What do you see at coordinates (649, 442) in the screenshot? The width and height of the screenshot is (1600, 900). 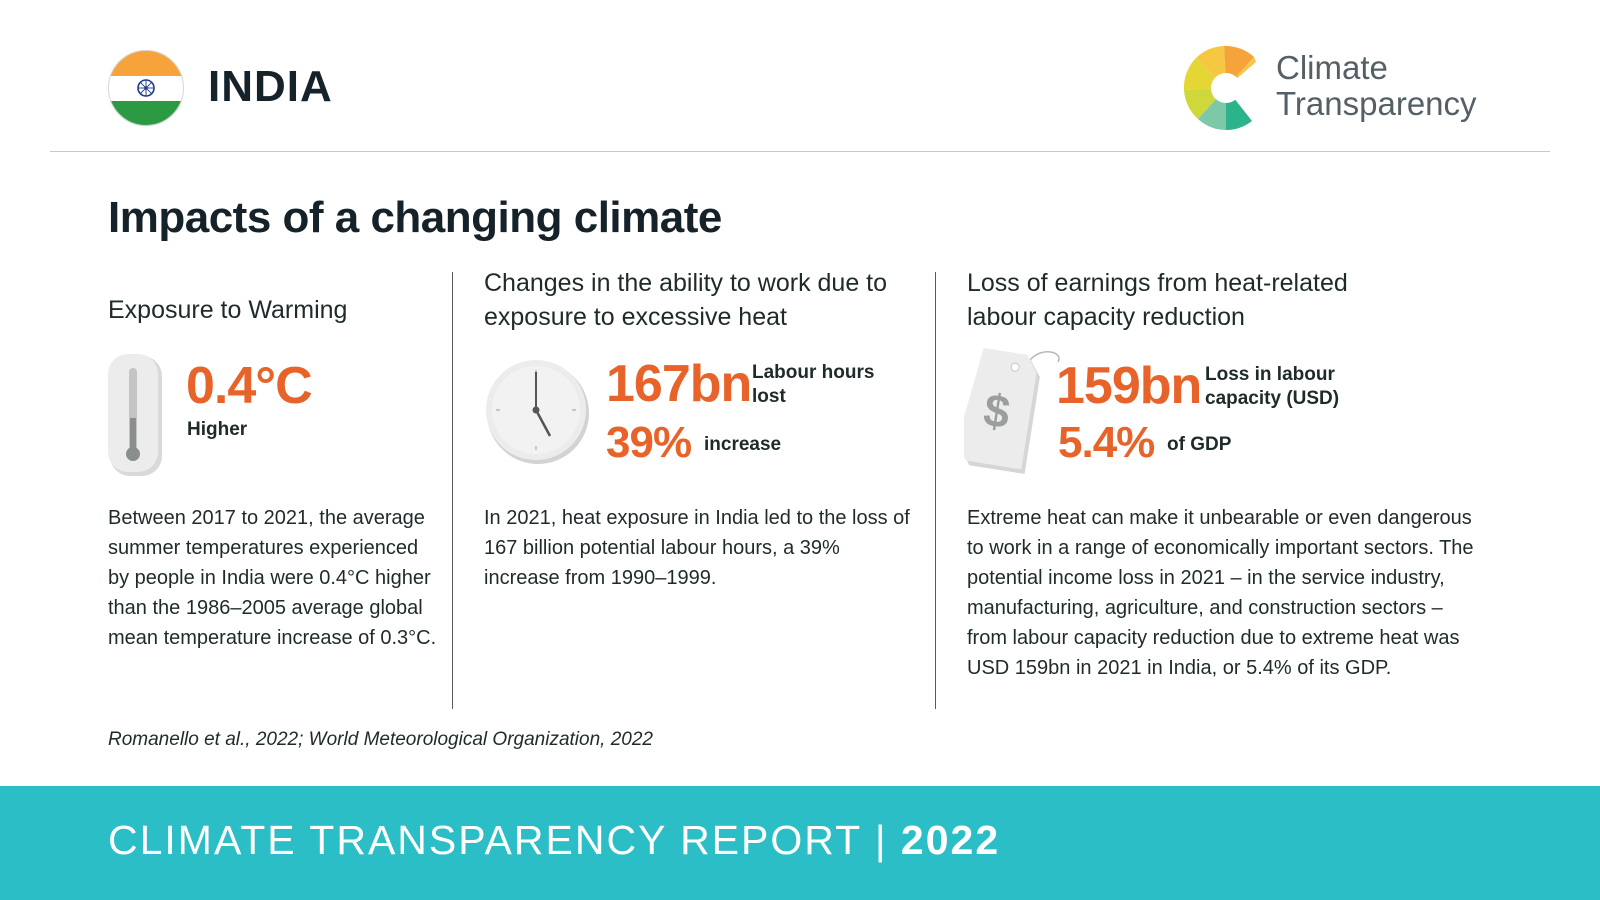 I see `increase-value: 39%` at bounding box center [649, 442].